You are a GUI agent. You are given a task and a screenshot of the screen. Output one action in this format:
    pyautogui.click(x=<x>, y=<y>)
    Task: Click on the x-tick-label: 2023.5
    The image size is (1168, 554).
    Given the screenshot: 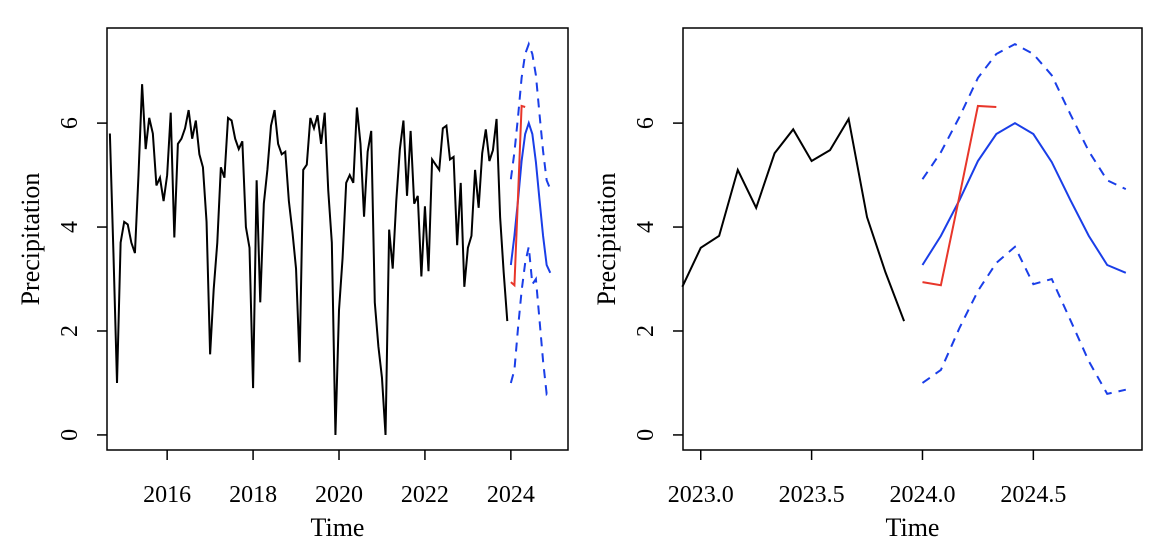 What is the action you would take?
    pyautogui.click(x=812, y=495)
    